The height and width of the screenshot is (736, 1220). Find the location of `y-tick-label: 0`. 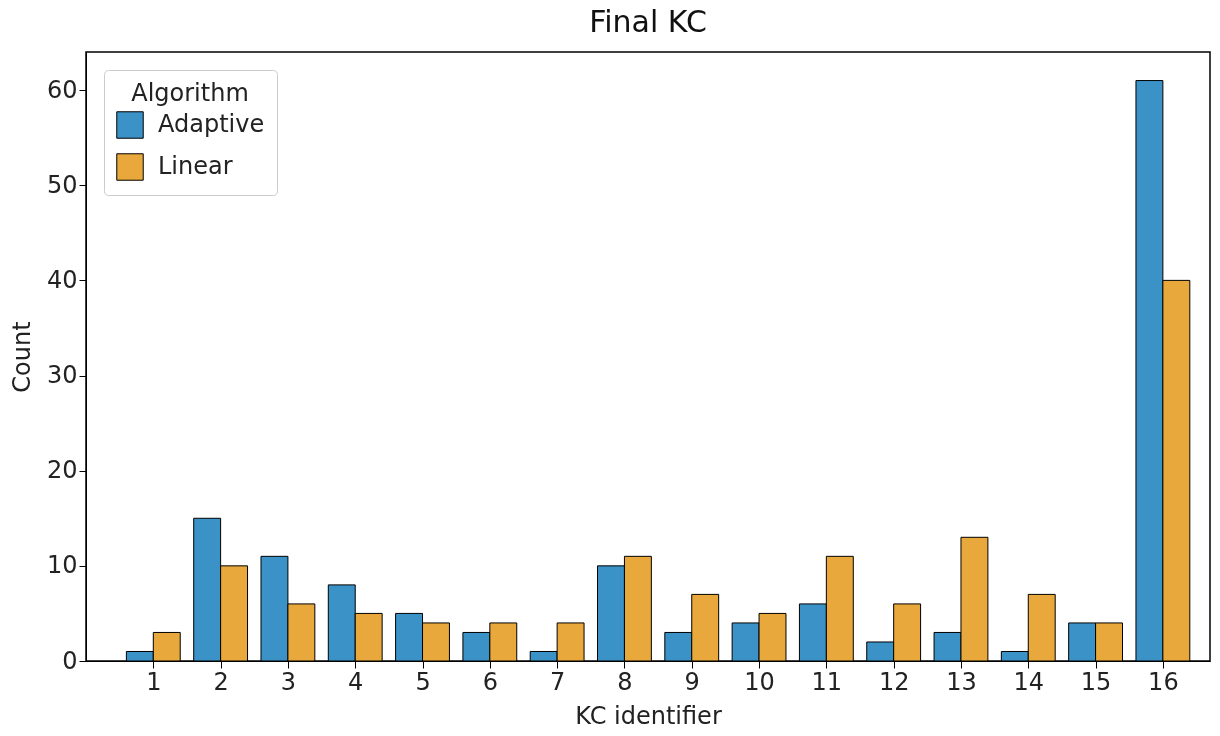

y-tick-label: 0 is located at coordinates (70, 660).